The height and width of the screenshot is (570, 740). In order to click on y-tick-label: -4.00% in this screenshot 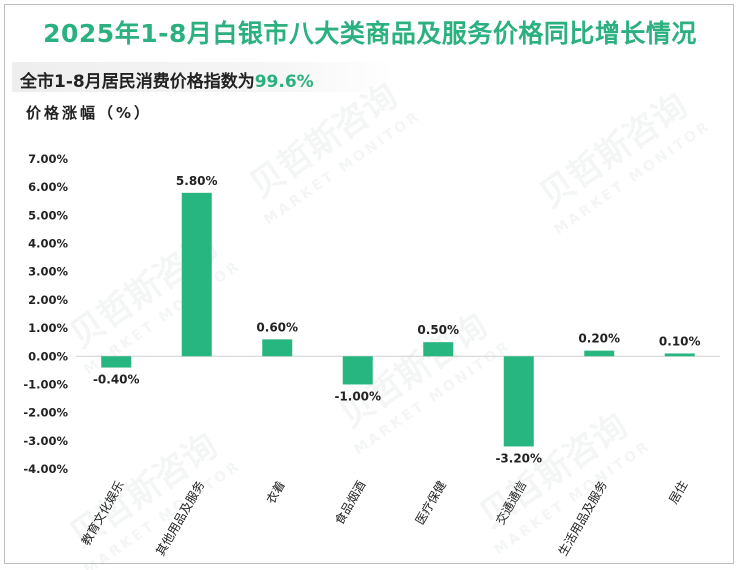, I will do `click(45, 469)`.